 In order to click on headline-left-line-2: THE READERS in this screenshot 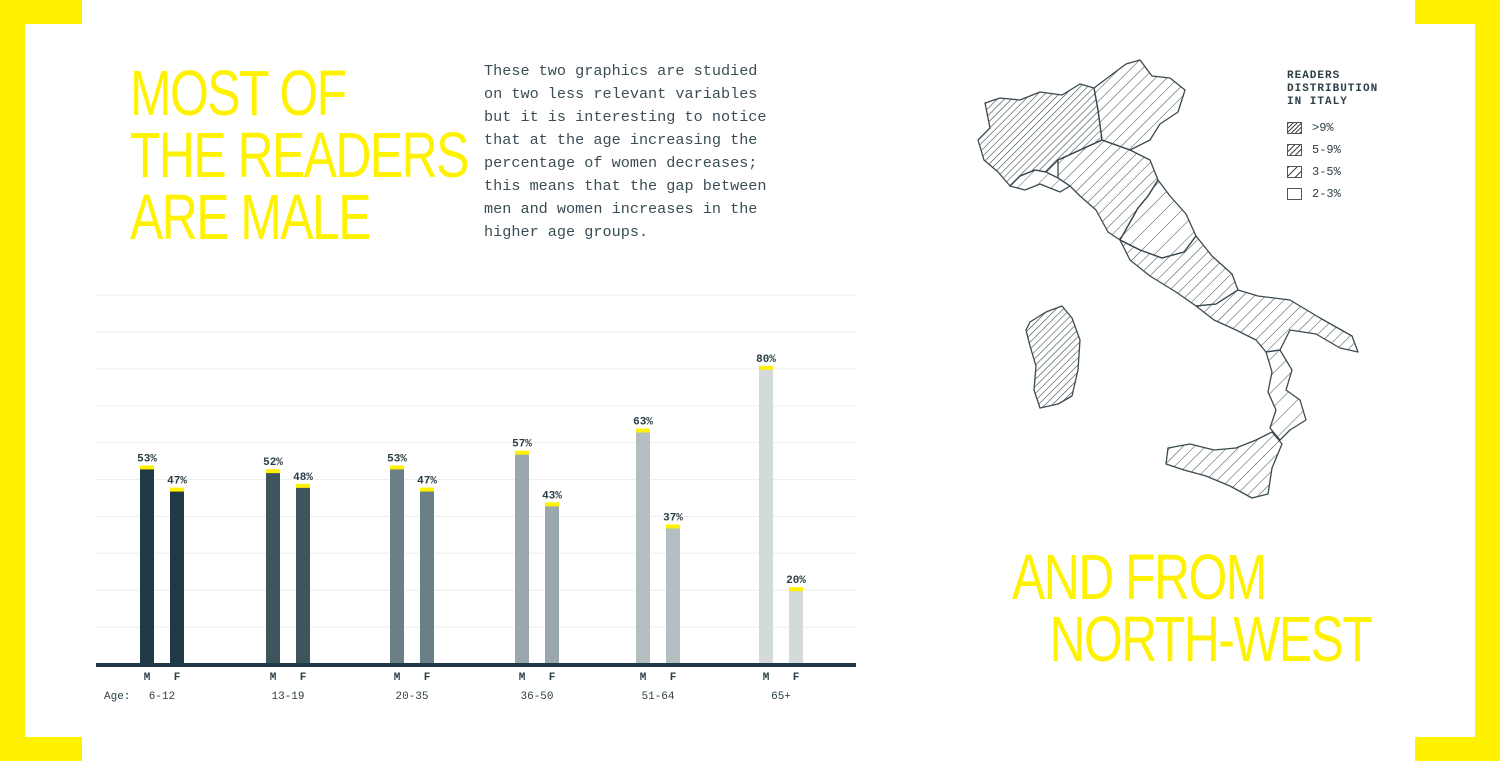, I will do `click(299, 155)`.